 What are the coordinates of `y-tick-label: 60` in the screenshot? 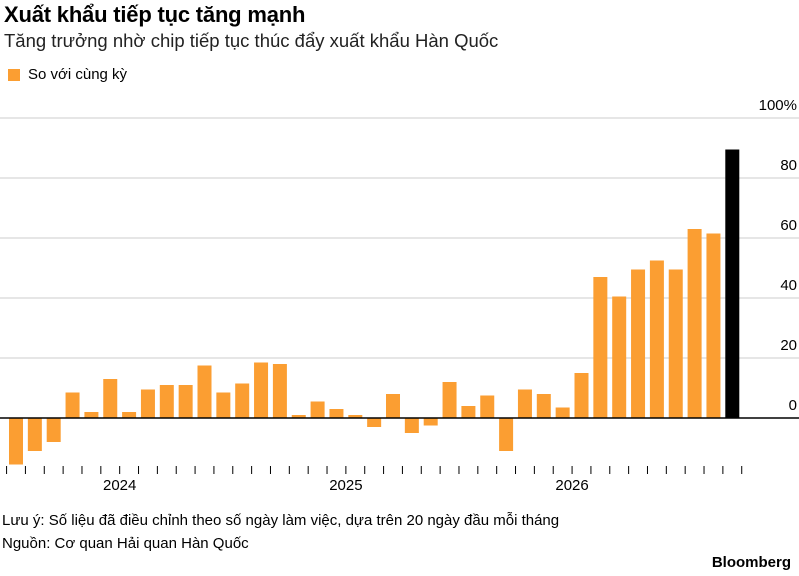 It's located at (788, 225).